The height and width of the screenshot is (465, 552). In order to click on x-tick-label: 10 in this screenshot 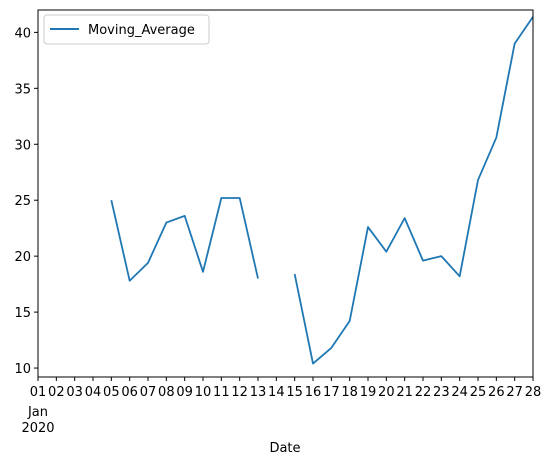, I will do `click(203, 392)`.